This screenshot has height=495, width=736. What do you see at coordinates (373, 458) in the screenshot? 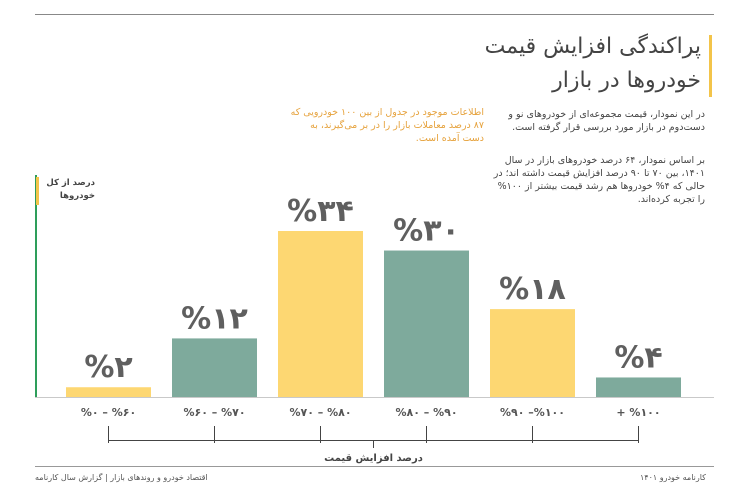
I see `x-axis-label: درصد افزایش قیمت` at bounding box center [373, 458].